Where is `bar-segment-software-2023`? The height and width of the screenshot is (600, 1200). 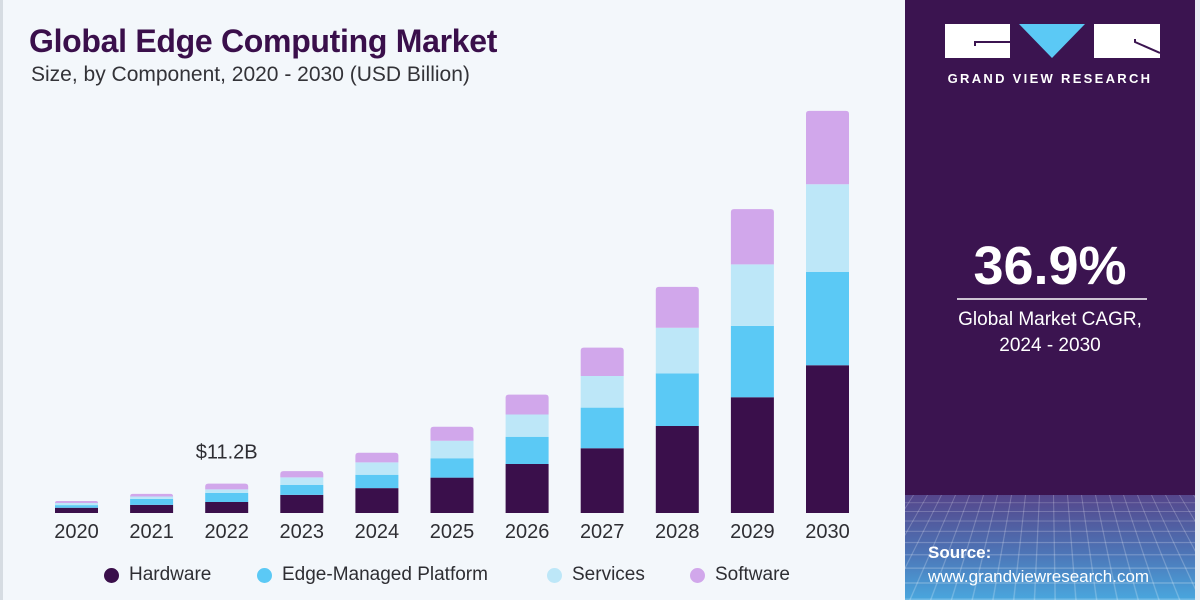 bar-segment-software-2023 is located at coordinates (302, 474).